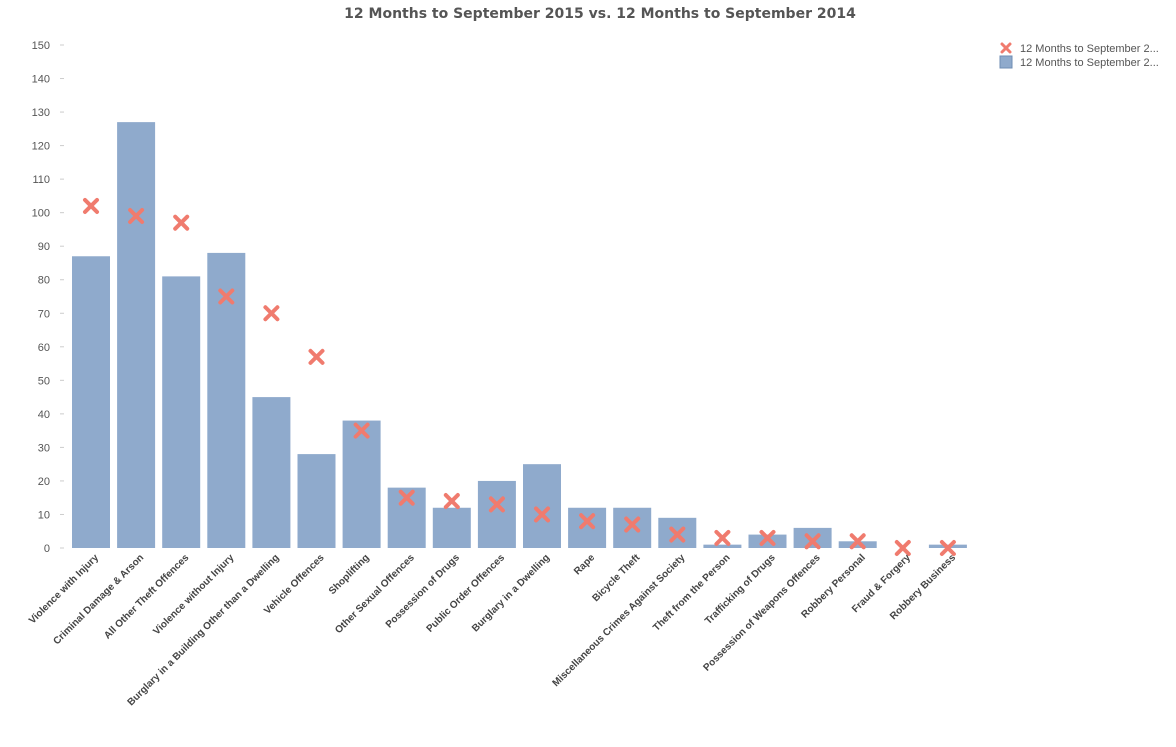 The height and width of the screenshot is (747, 1176). What do you see at coordinates (349, 574) in the screenshot?
I see `x-tick-label: Shoplifting` at bounding box center [349, 574].